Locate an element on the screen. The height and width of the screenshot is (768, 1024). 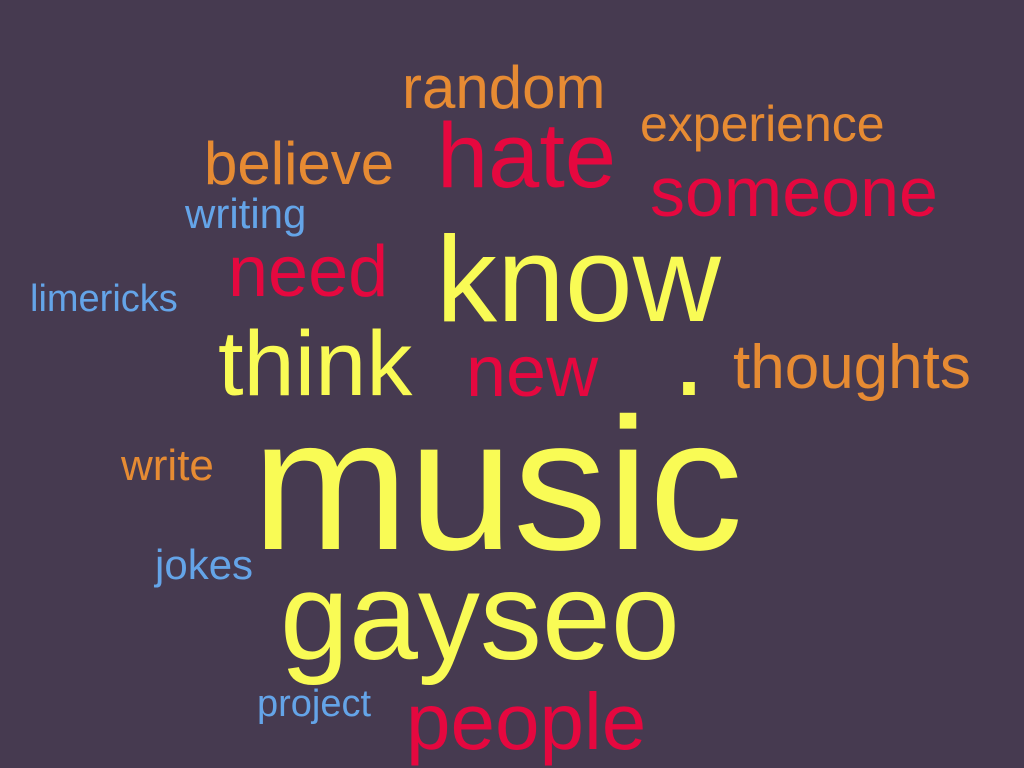
word-limericks: limericks is located at coordinates (104, 299).